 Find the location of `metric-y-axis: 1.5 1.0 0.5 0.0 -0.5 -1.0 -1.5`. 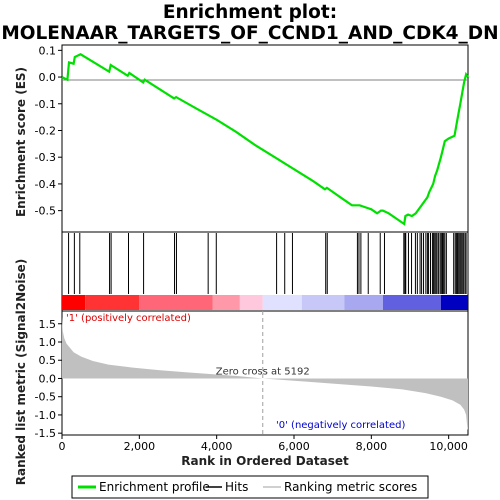

metric-y-axis: 1.5 1.0 0.5 0.0 -0.5 -1.0 -1.5 is located at coordinates (48, 379).